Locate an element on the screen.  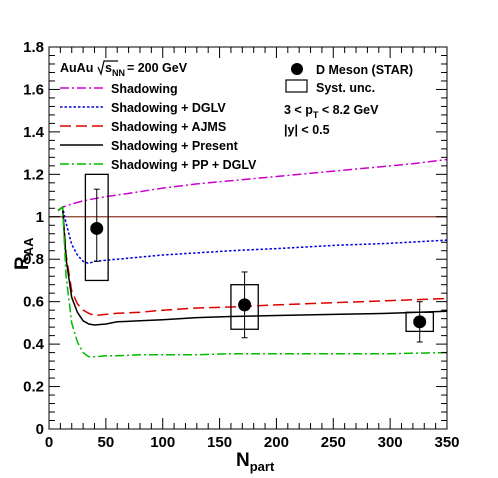
x-tick-label: 250 is located at coordinates (333, 442).